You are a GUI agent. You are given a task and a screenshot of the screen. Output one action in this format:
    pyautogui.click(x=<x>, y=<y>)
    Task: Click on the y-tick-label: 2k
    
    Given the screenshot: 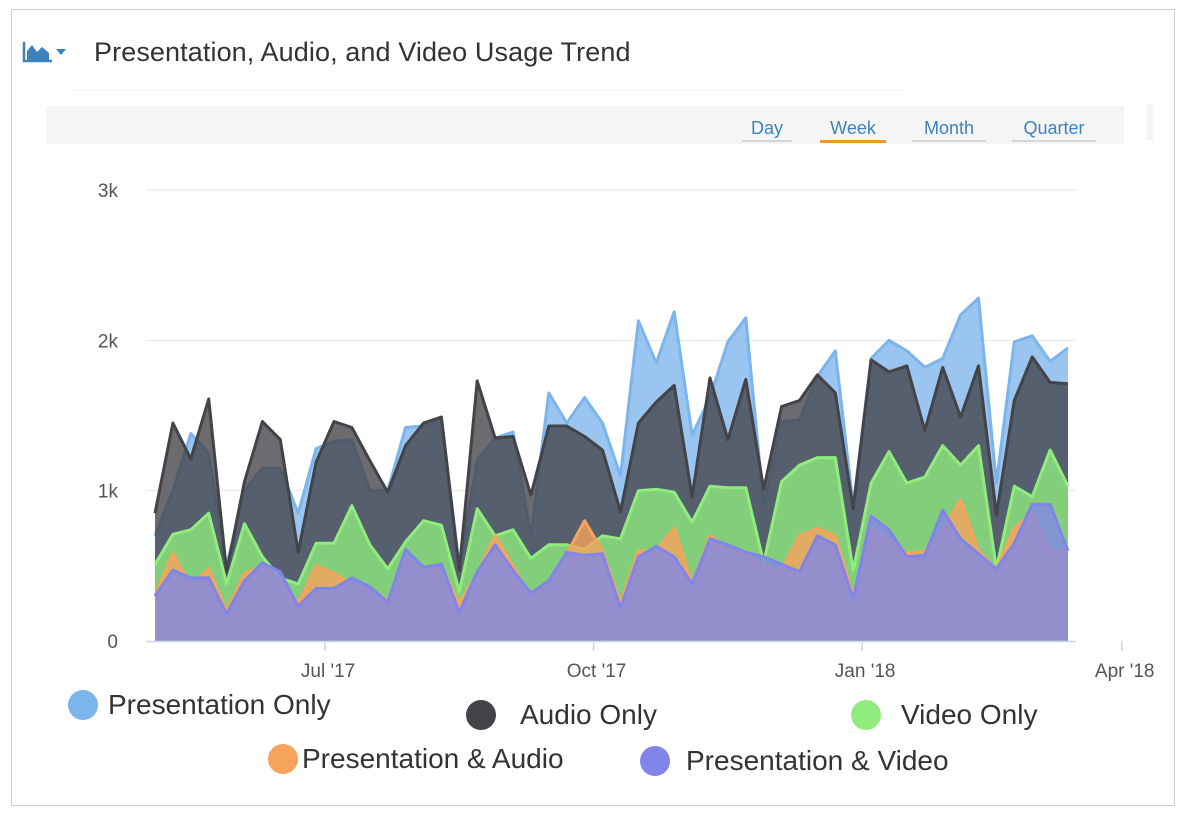 What is the action you would take?
    pyautogui.click(x=108, y=341)
    